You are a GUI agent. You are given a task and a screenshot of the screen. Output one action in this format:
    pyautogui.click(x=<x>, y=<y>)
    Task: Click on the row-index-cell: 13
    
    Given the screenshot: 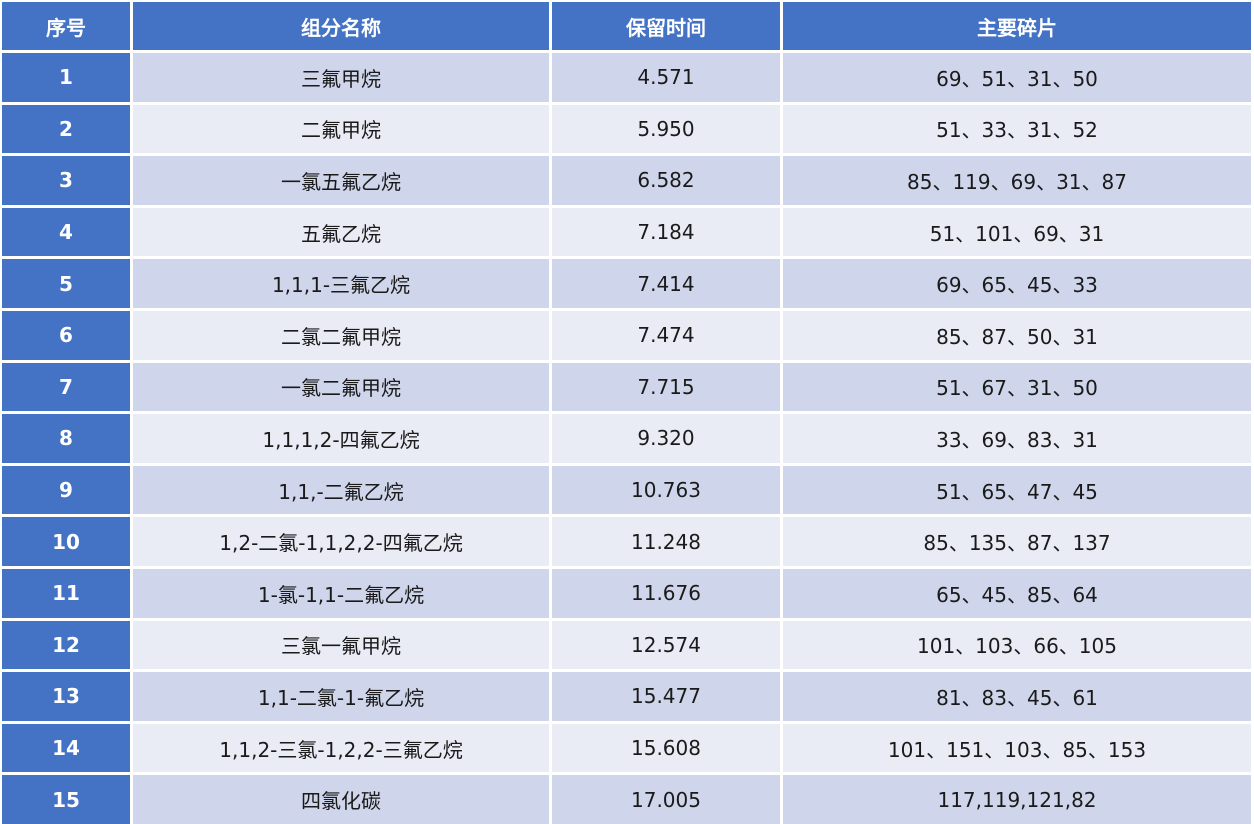 What is the action you would take?
    pyautogui.click(x=66, y=696)
    